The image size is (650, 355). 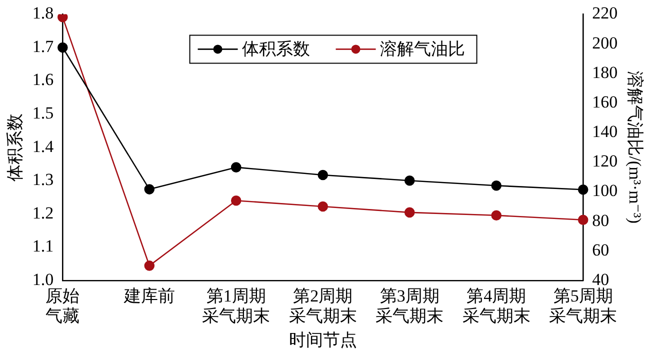 What do you see at coordinates (605, 190) in the screenshot?
I see `y2-tick-label: 100` at bounding box center [605, 190].